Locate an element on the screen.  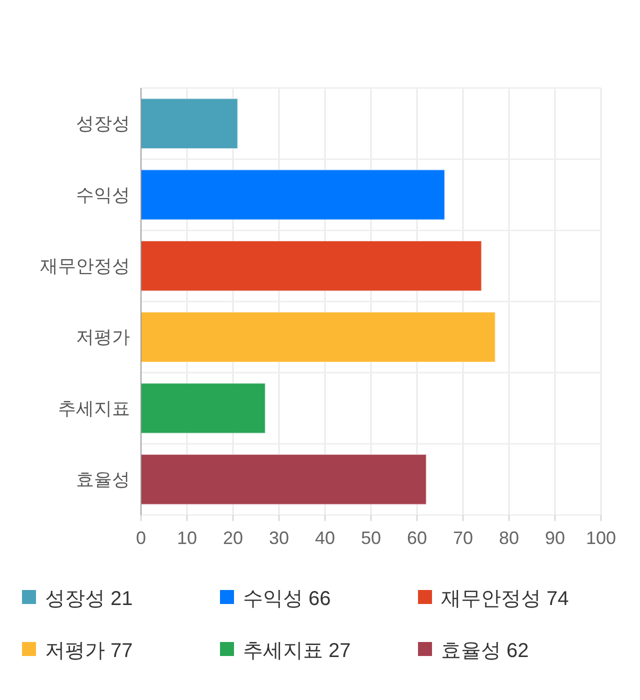
legend-label: 효율성 62 is located at coordinates (485, 651).